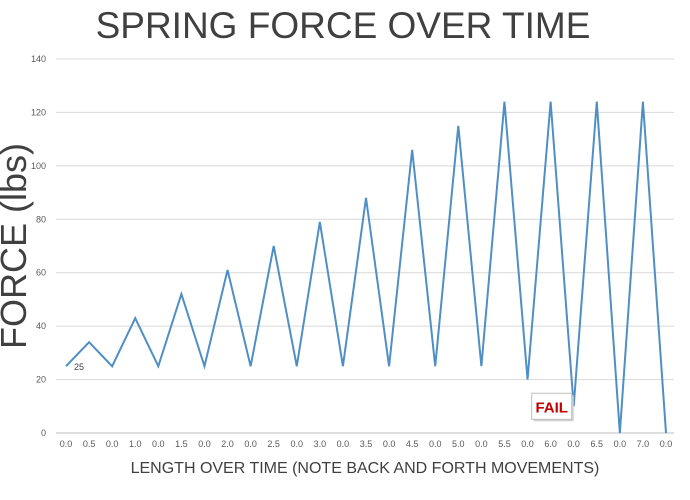 Image resolution: width=690 pixels, height=500 pixels. Describe the element at coordinates (458, 444) in the screenshot. I see `x-tick-label: 5.0` at that location.